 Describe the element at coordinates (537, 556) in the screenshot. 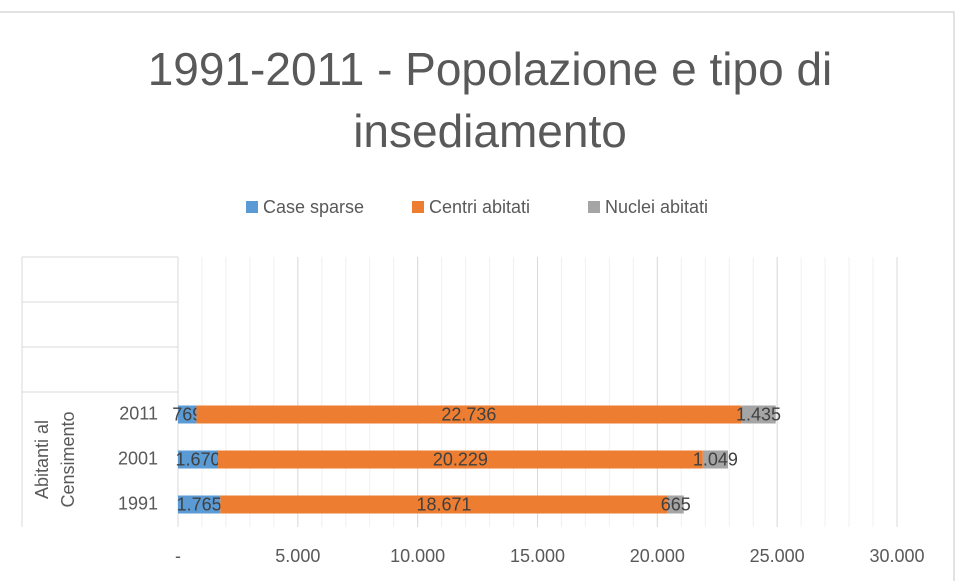

I see `x-tick-label: 15.000` at that location.